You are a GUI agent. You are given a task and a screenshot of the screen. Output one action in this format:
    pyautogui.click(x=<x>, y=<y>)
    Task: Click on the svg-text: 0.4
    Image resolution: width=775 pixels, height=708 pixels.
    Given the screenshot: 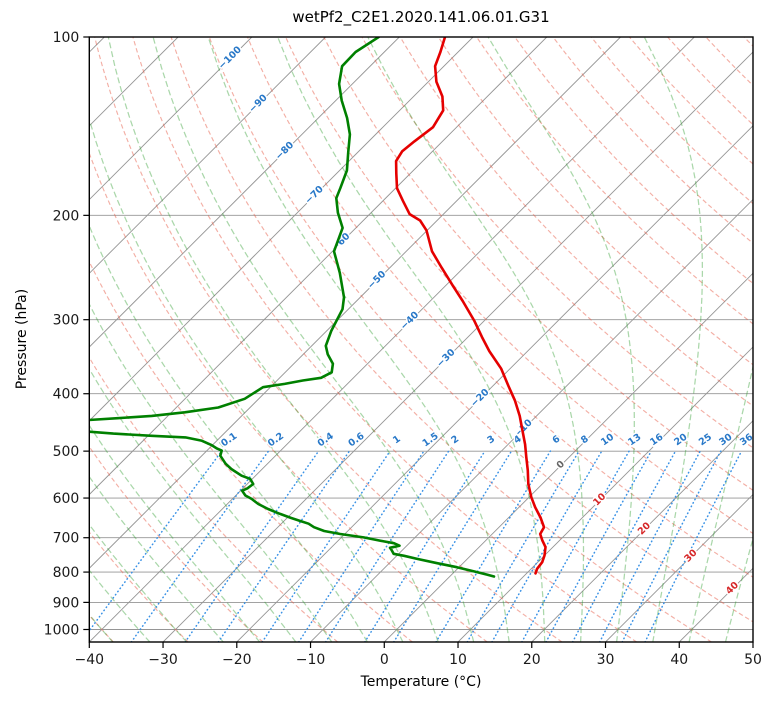 What is the action you would take?
    pyautogui.click(x=326, y=439)
    